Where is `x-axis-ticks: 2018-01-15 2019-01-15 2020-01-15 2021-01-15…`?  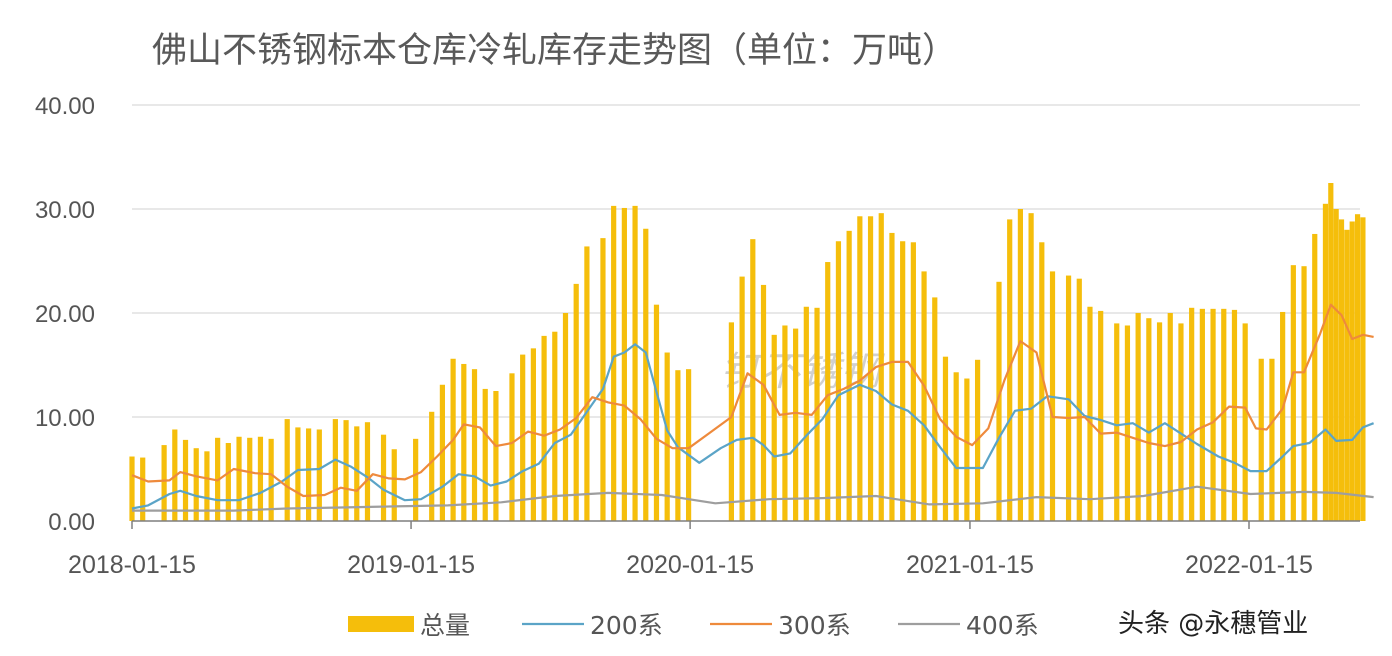 x-axis-ticks: 2018-01-15 2019-01-15 2020-01-15 2021-01-15… is located at coordinates (690, 550).